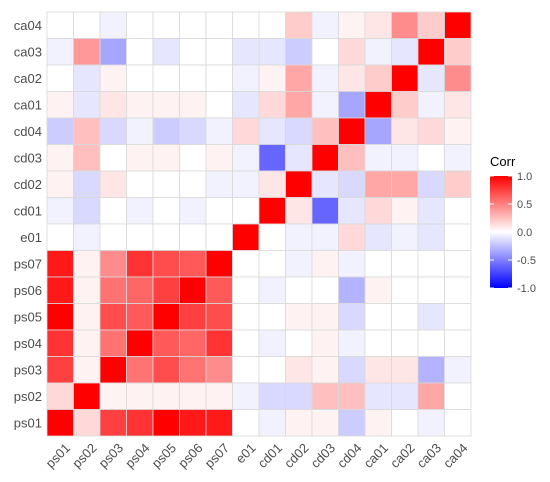 This screenshot has width=550, height=482. I want to click on heatmap-cell-ps04-ca03, so click(431, 343).